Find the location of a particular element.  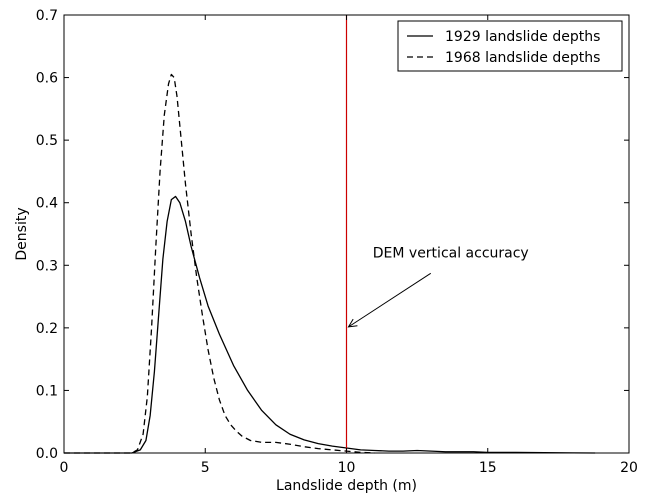

legend-label-1929: 1929 landslide depths is located at coordinates (522, 37).